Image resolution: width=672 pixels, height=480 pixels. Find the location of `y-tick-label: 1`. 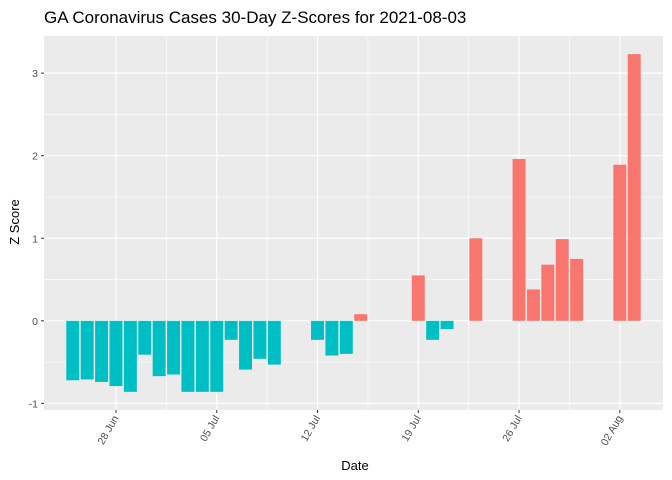

y-tick-label: 1 is located at coordinates (35, 239).